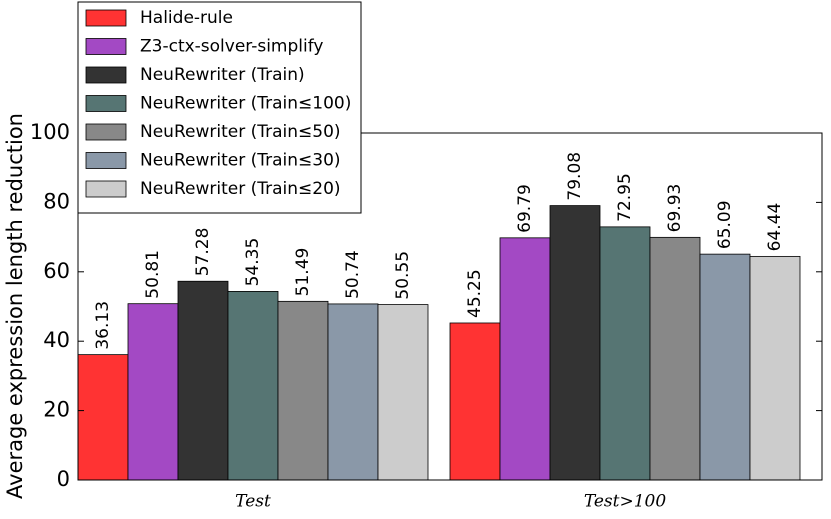 The image size is (831, 519). I want to click on x-tick-label: Test>100, so click(625, 502).